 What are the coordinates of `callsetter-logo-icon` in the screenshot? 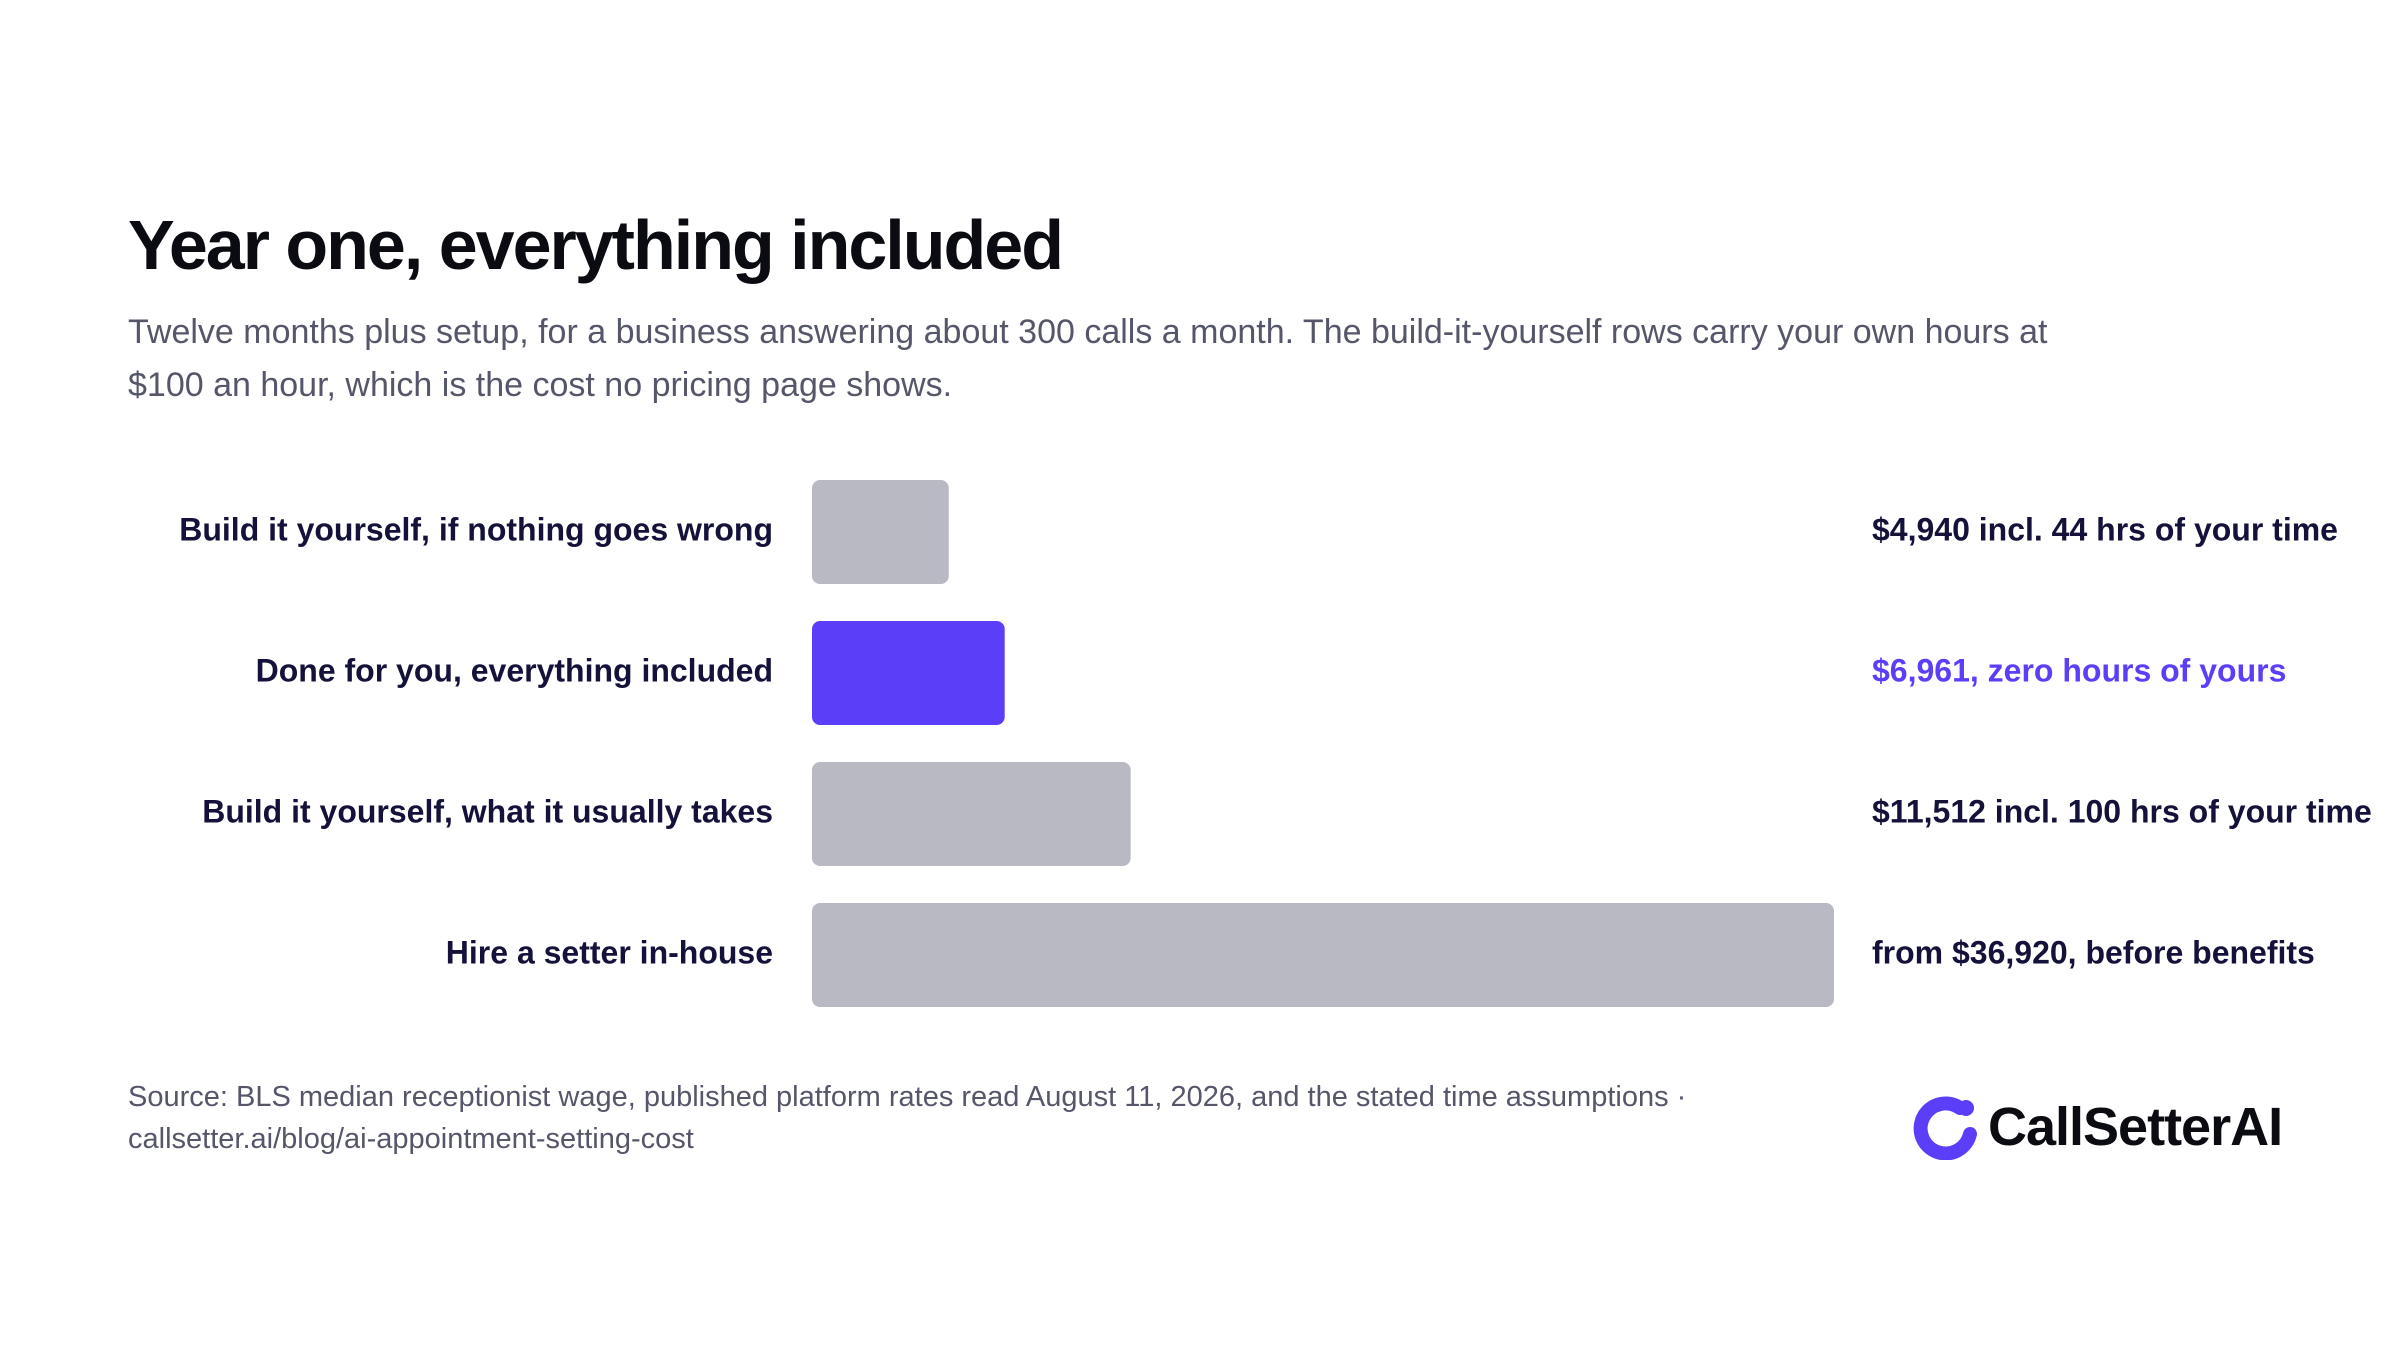 It's located at (1945, 1128).